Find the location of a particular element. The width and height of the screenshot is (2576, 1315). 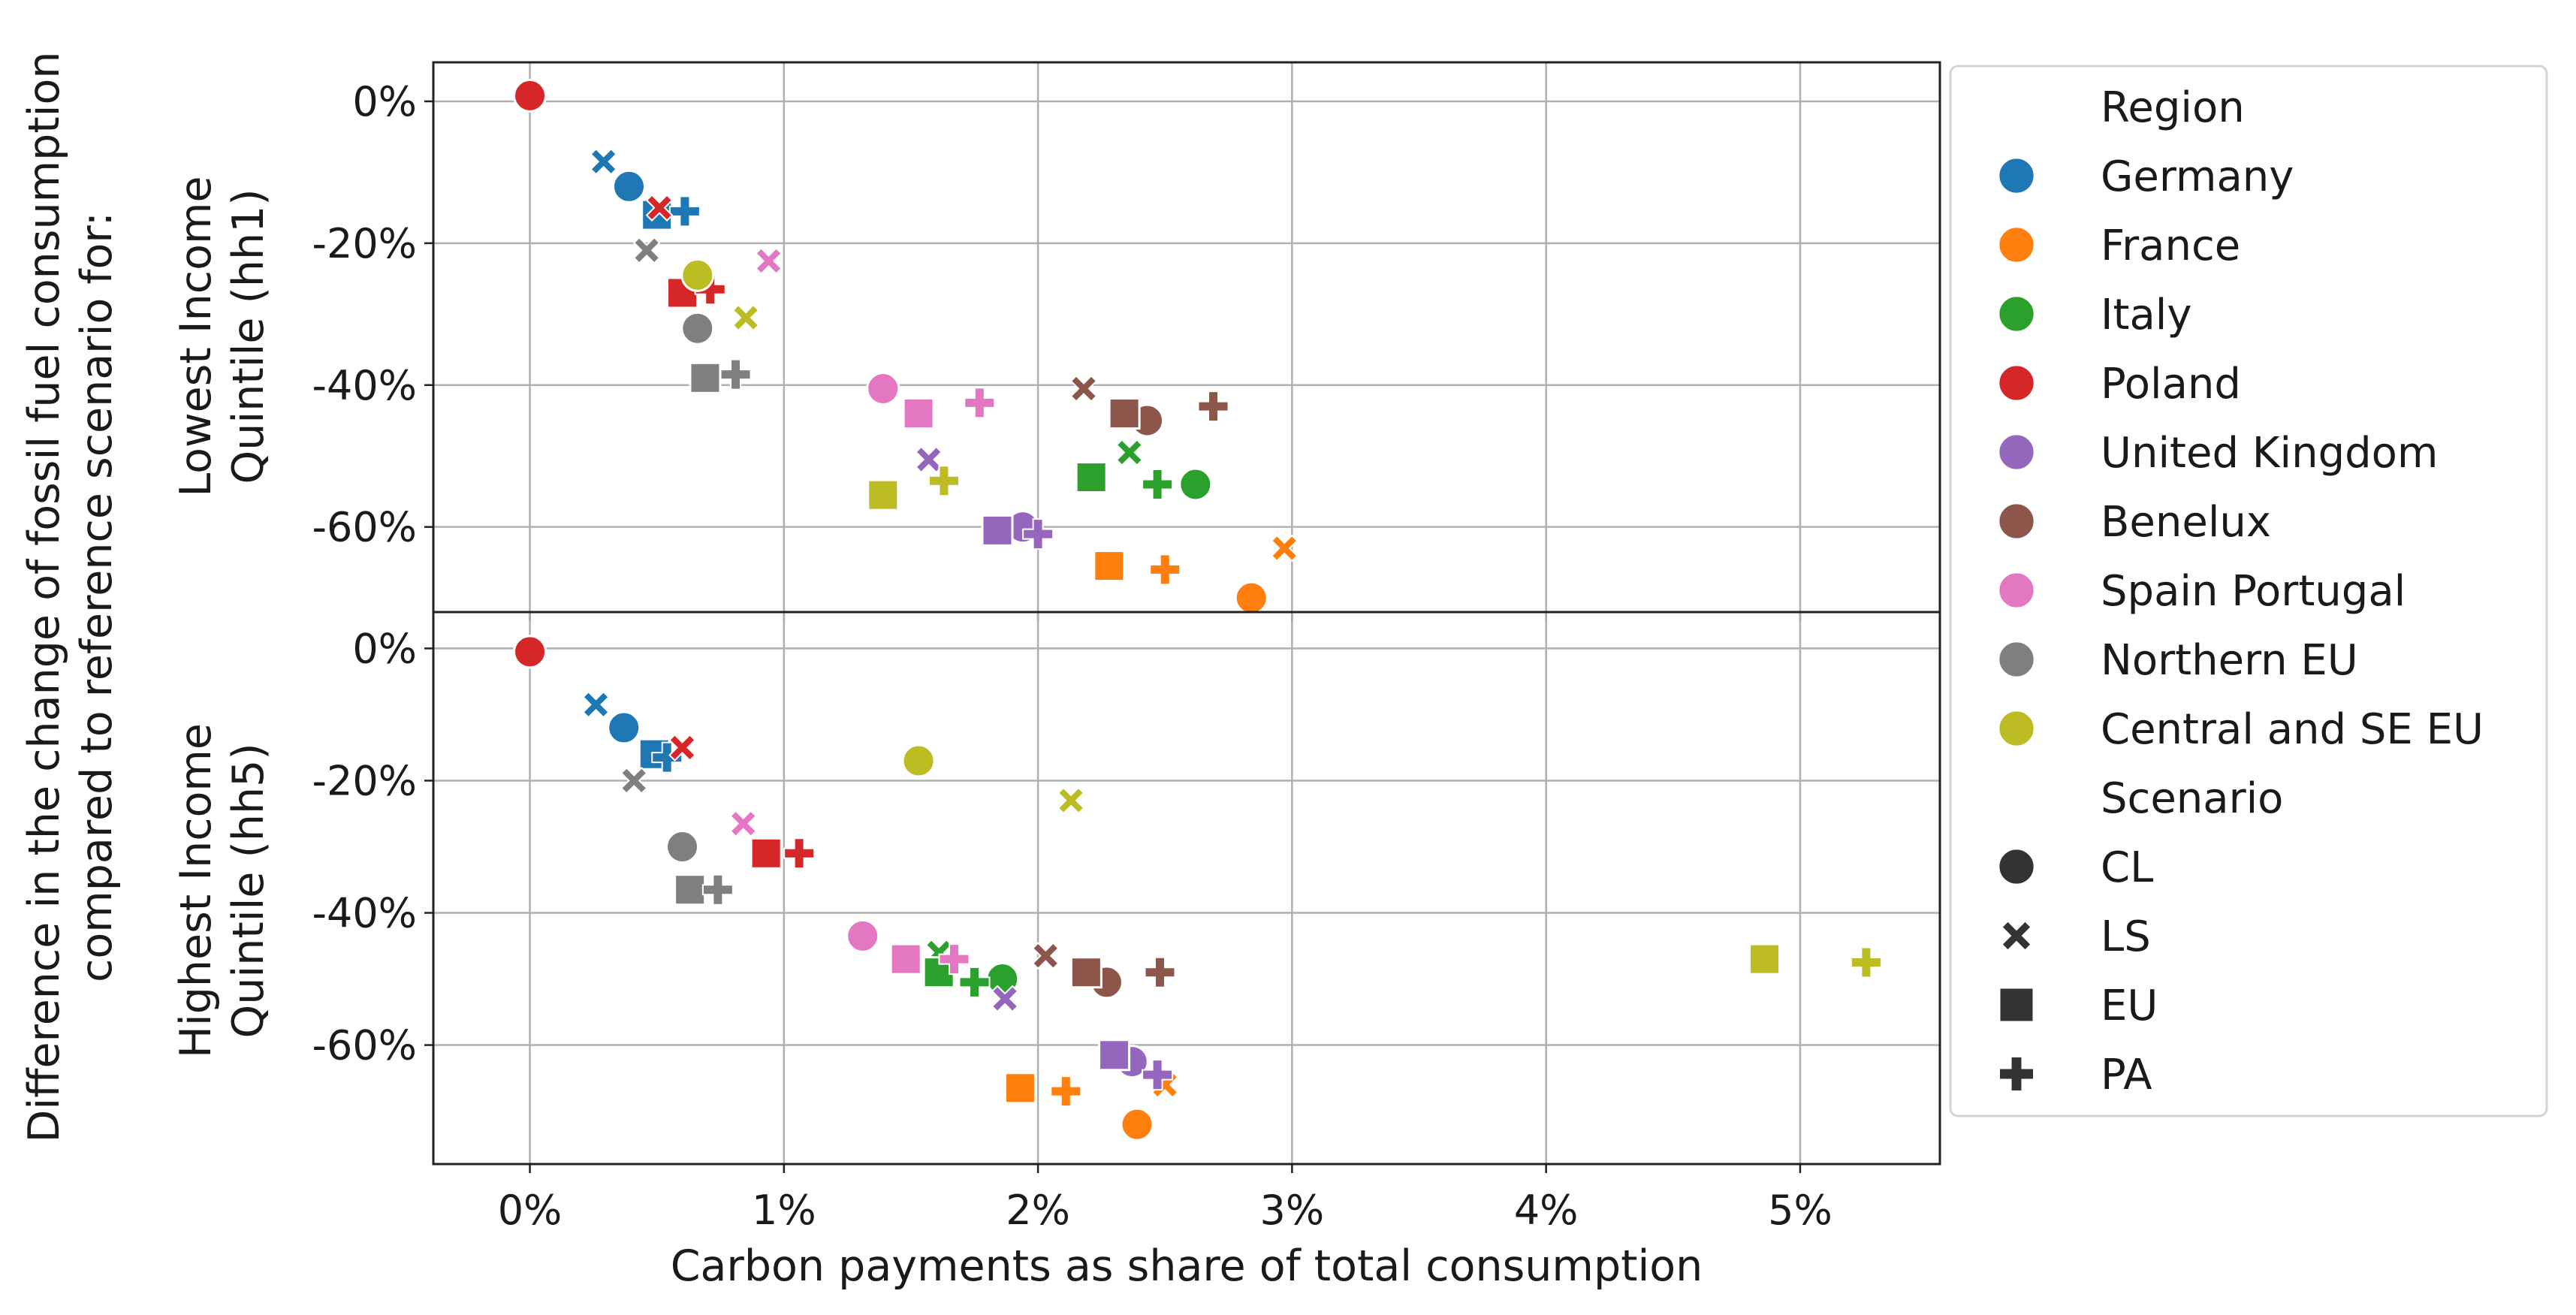

panel-0-ytick-label-3: -60% is located at coordinates (364, 527).